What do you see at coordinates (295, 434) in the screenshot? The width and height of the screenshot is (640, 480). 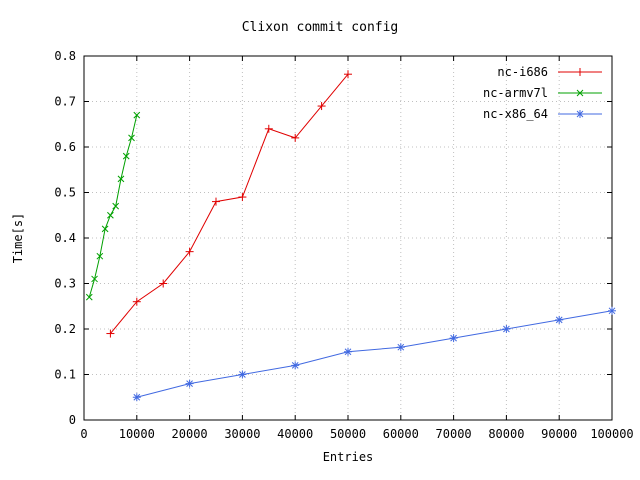 I see `x-tick-label: 40000` at bounding box center [295, 434].